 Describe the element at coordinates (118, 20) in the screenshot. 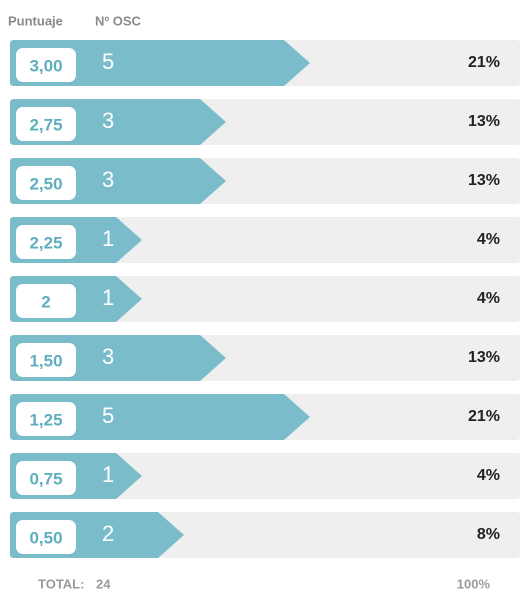

I see `column-header: Nº OSC` at that location.